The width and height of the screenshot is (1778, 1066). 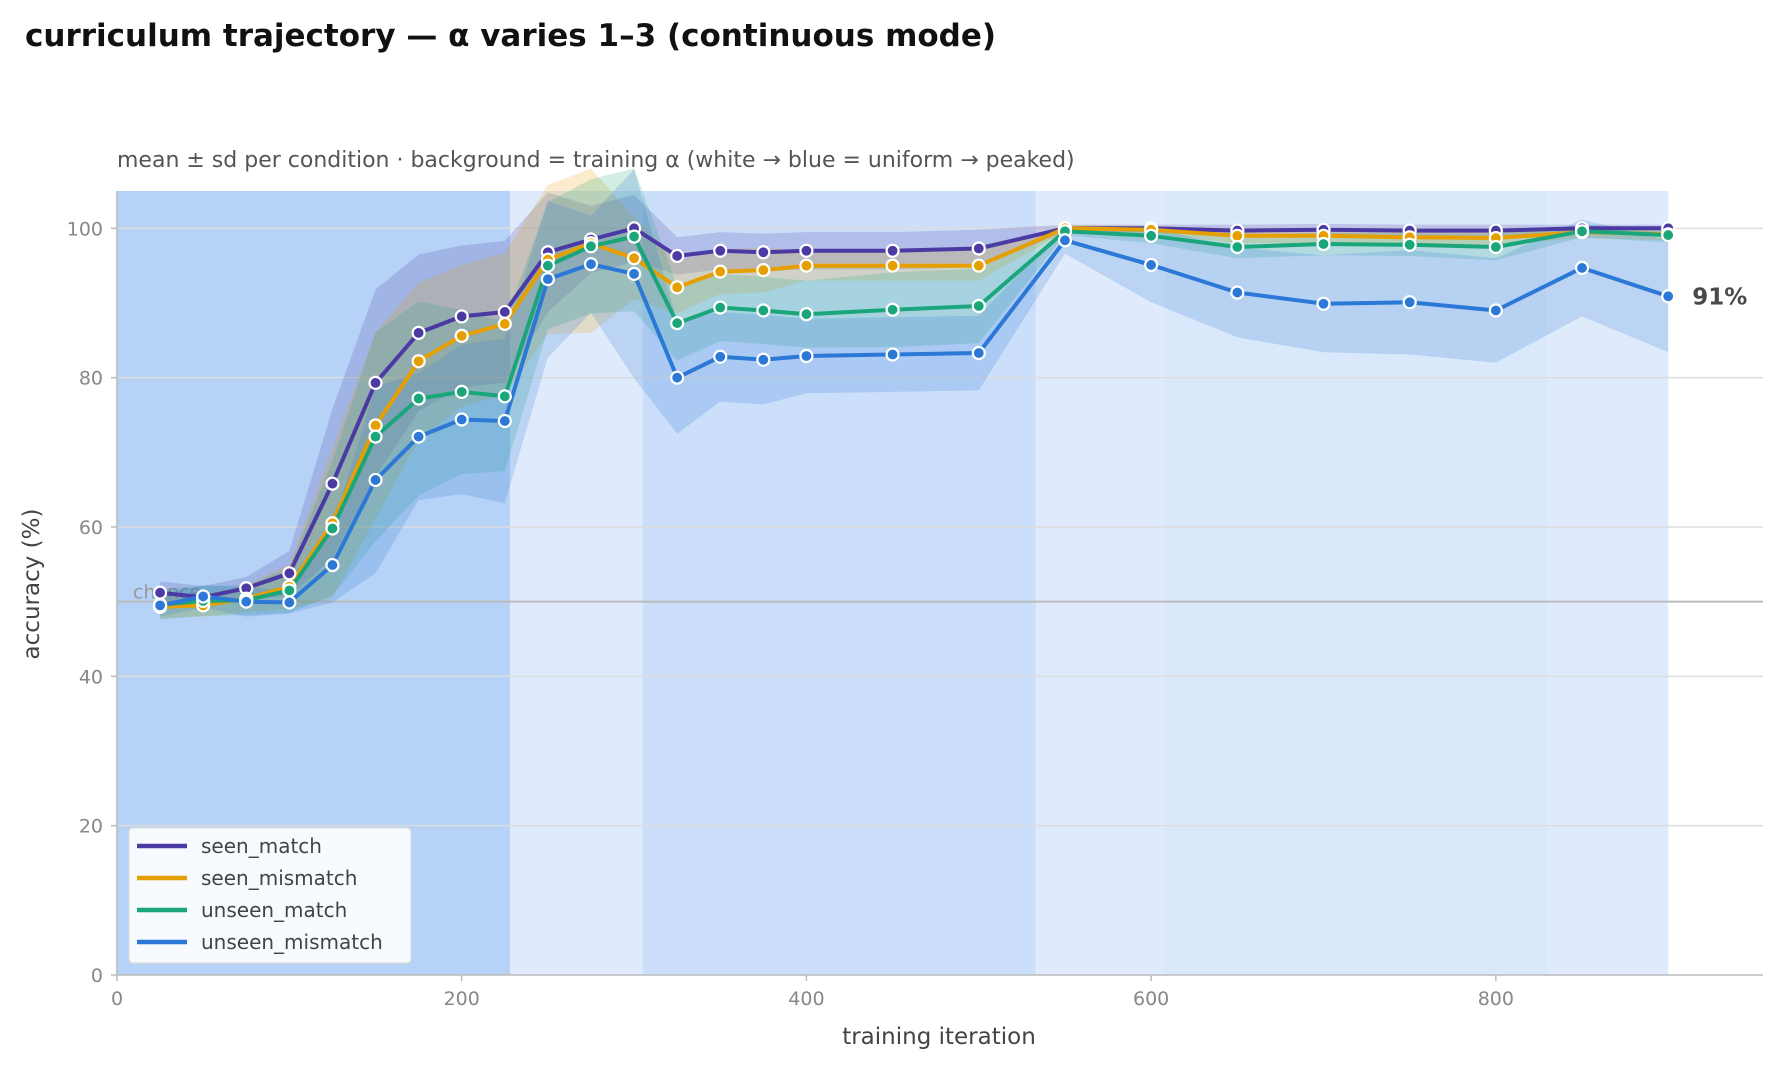 What do you see at coordinates (806, 999) in the screenshot?
I see `x-tick-label-400: 400` at bounding box center [806, 999].